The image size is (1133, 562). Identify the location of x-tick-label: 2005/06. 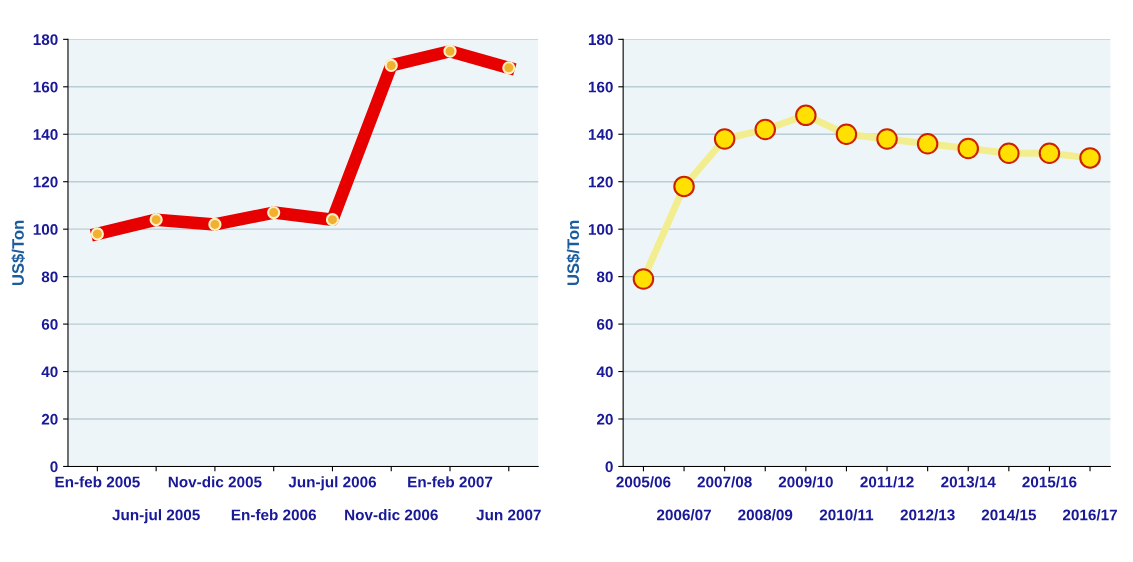
(643, 482).